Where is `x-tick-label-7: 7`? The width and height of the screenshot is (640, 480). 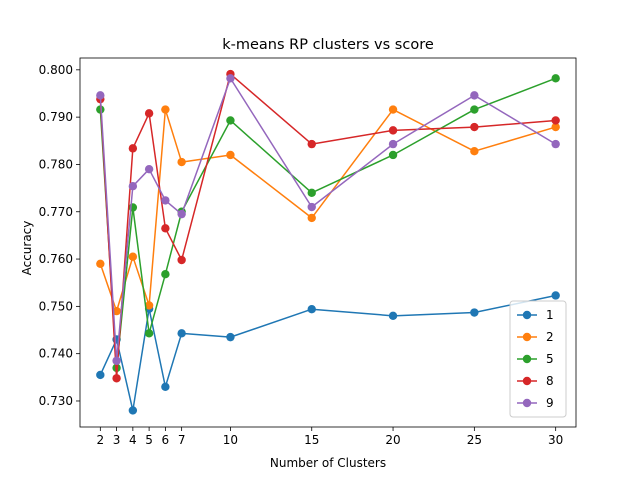
x-tick-label-7: 7 is located at coordinates (182, 440).